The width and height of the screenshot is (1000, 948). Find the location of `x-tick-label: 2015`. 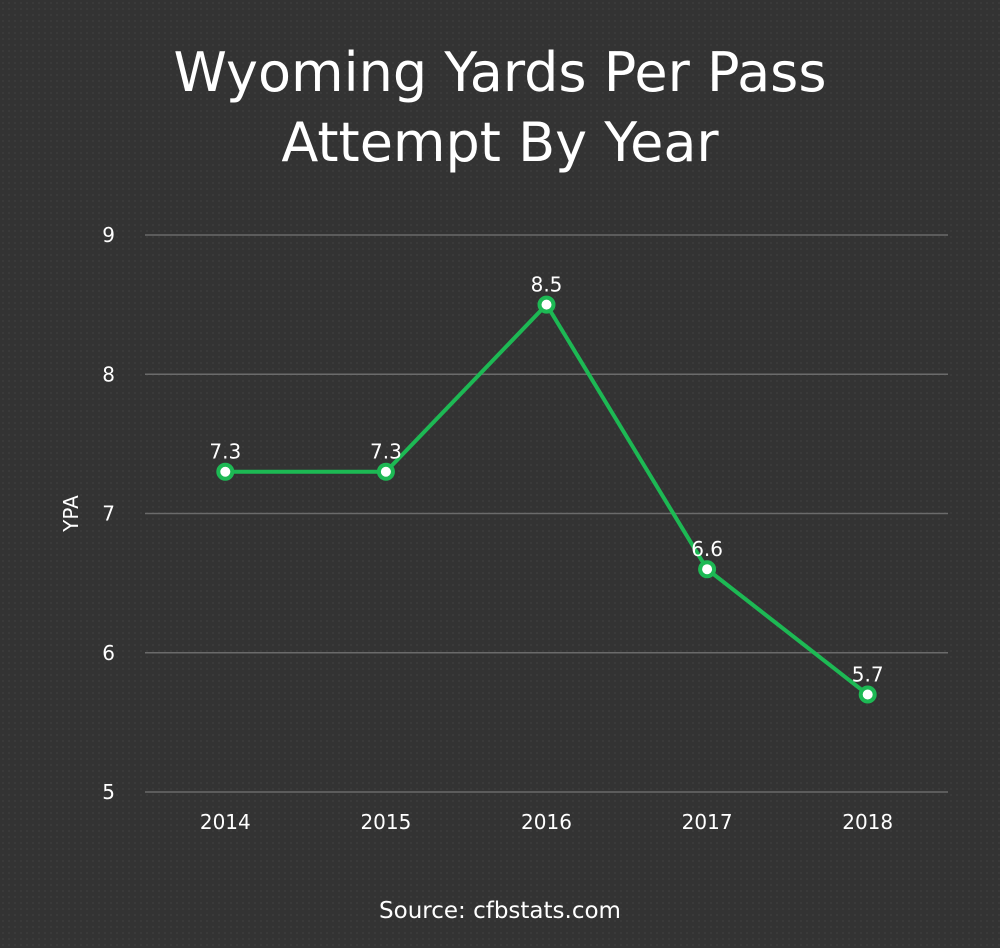

x-tick-label: 2015 is located at coordinates (385, 822).